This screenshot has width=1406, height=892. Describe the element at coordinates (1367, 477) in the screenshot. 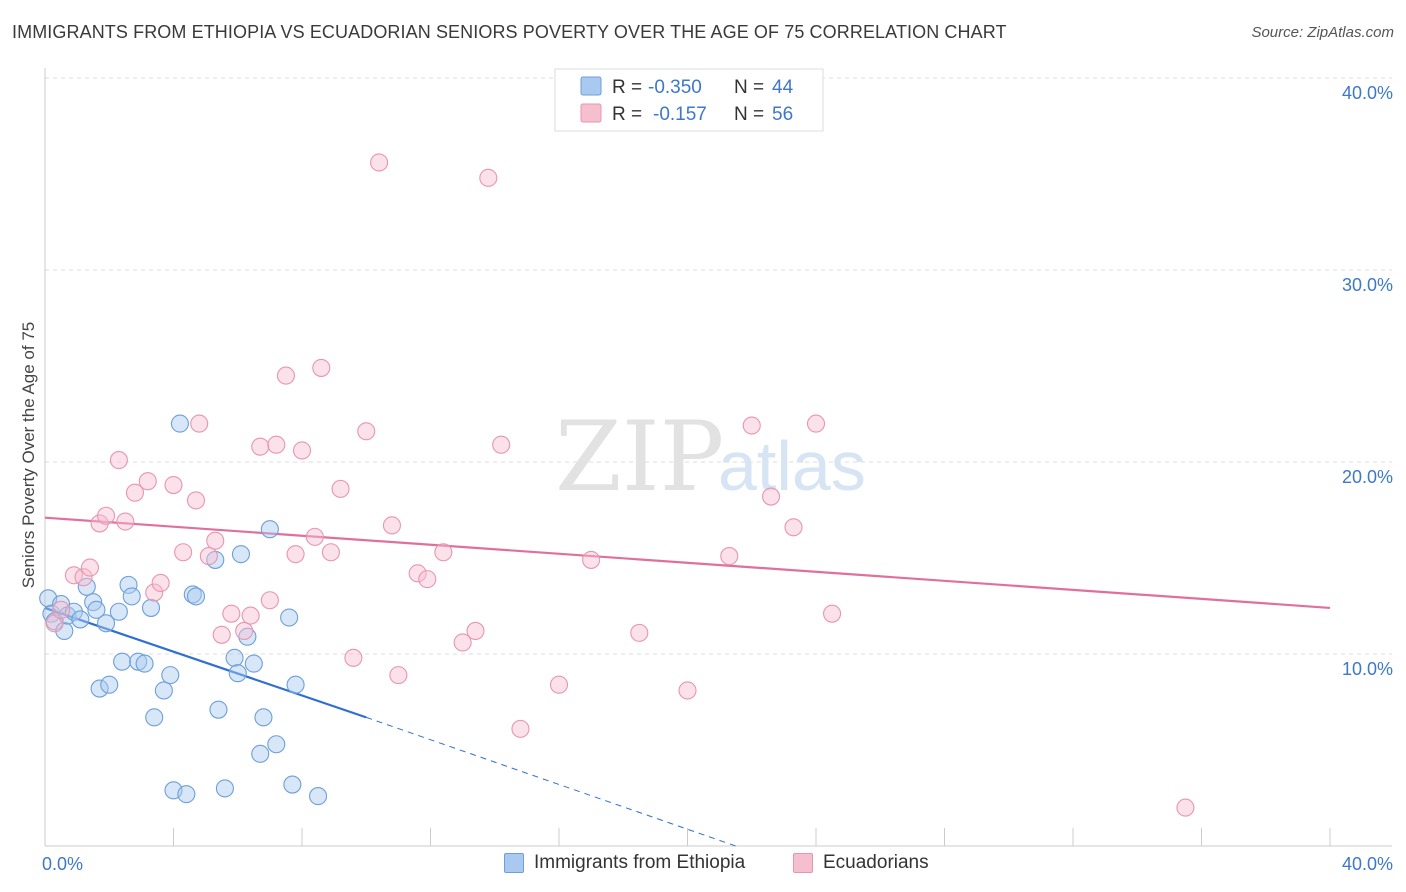

I see `y-tick-label-20: 20.0%` at that location.